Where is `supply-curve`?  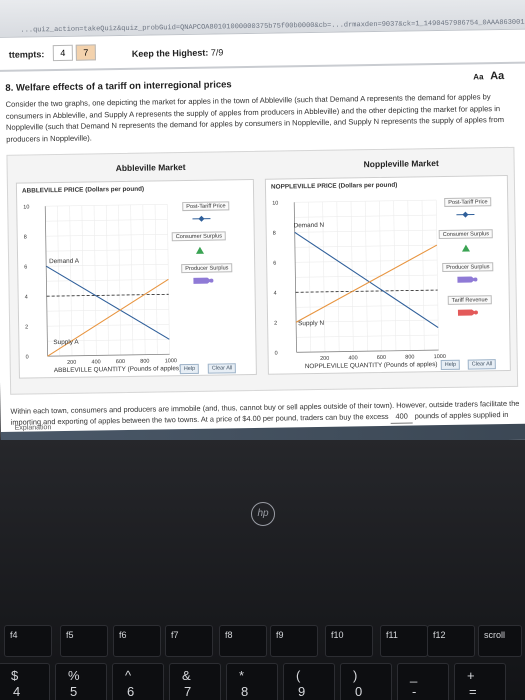
supply-curve is located at coordinates (366, 283).